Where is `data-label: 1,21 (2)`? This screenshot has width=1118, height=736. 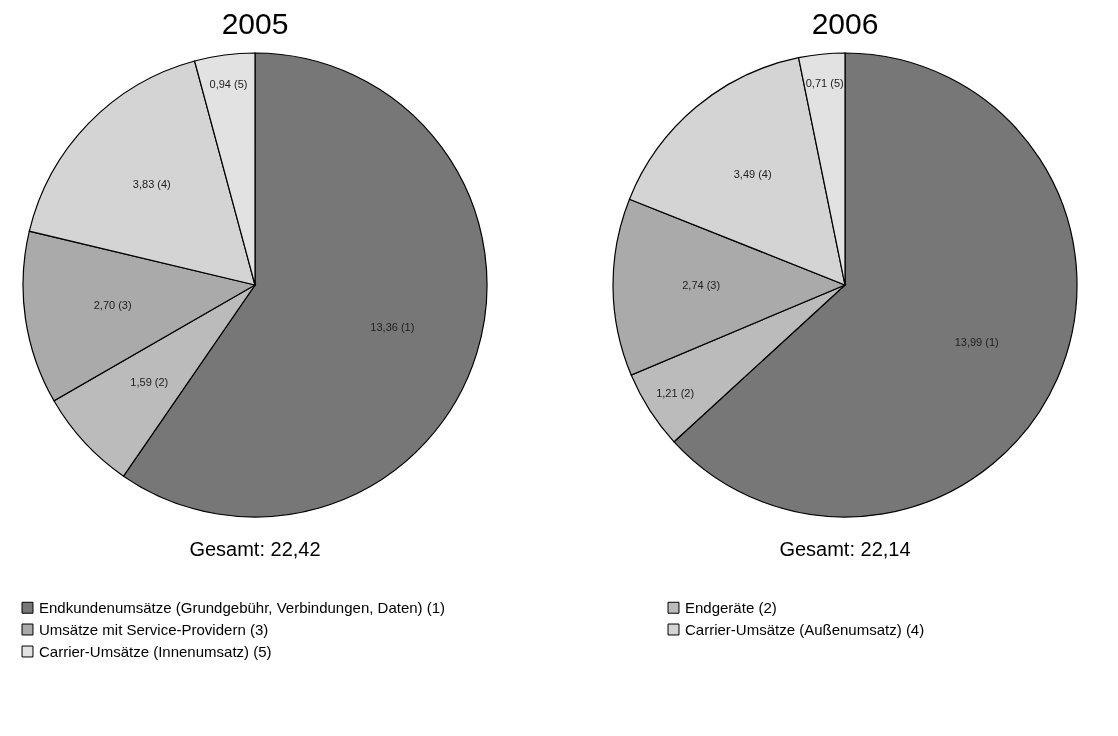
data-label: 1,21 (2) is located at coordinates (675, 392).